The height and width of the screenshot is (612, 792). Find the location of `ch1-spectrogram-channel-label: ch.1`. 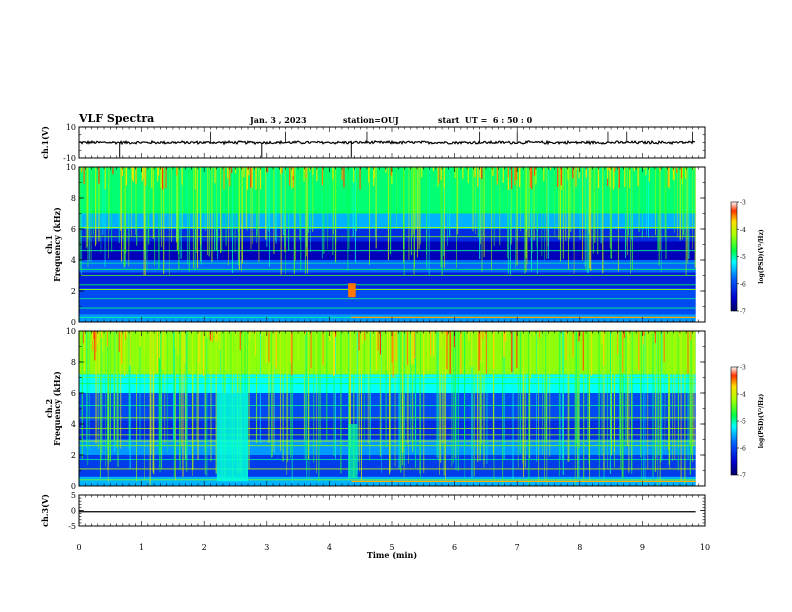

ch1-spectrogram-channel-label: ch.1 is located at coordinates (49, 244).